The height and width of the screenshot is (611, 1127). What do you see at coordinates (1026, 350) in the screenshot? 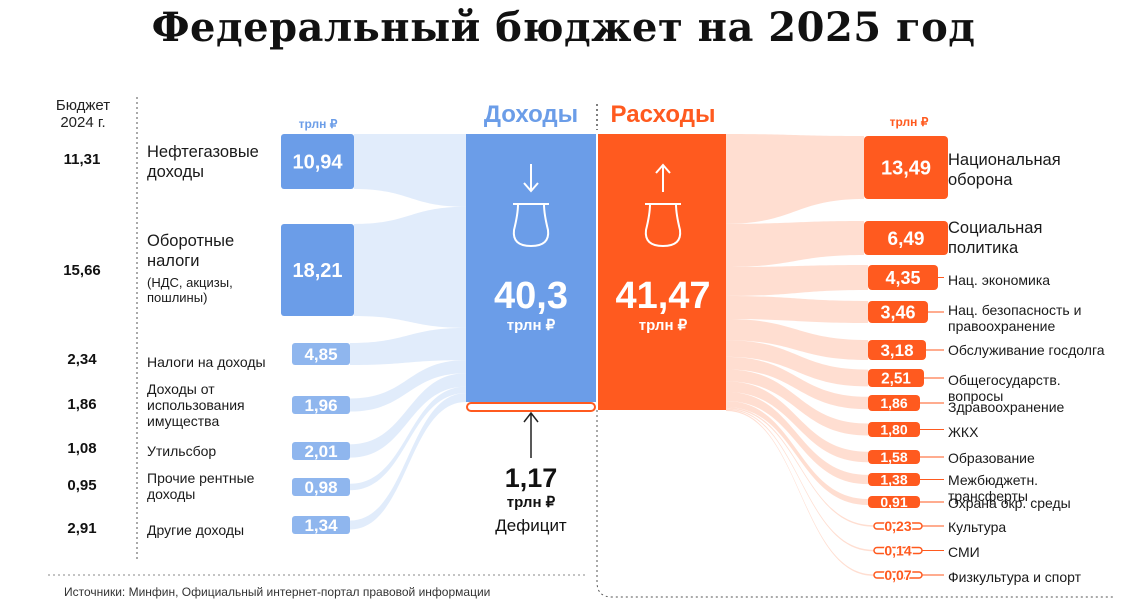
I see `expense-label-5: Обслуживание госдолга` at bounding box center [1026, 350].